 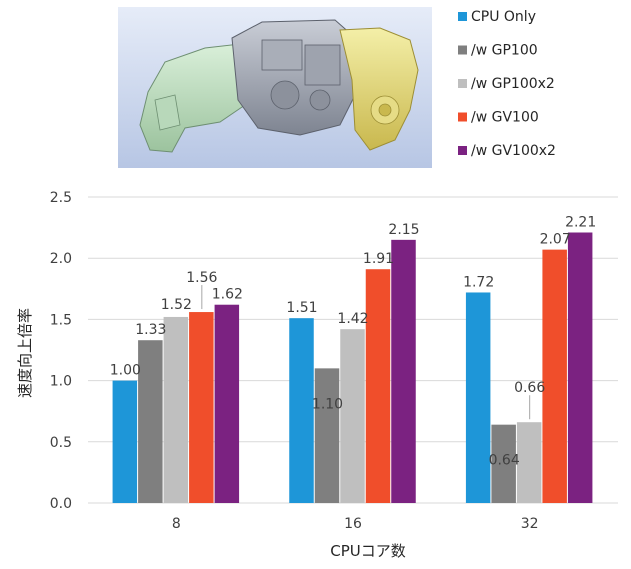 What do you see at coordinates (352, 319) in the screenshot?
I see `data-label: 1.42` at bounding box center [352, 319].